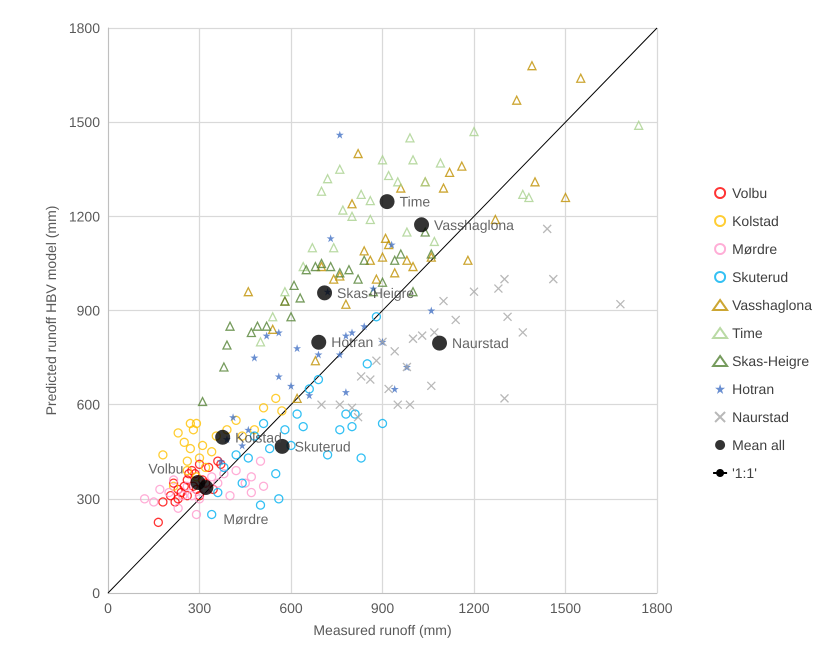 The image size is (830, 666). What do you see at coordinates (382, 630) in the screenshot?
I see `x-axis-title: Measured runoff (mm)` at bounding box center [382, 630].